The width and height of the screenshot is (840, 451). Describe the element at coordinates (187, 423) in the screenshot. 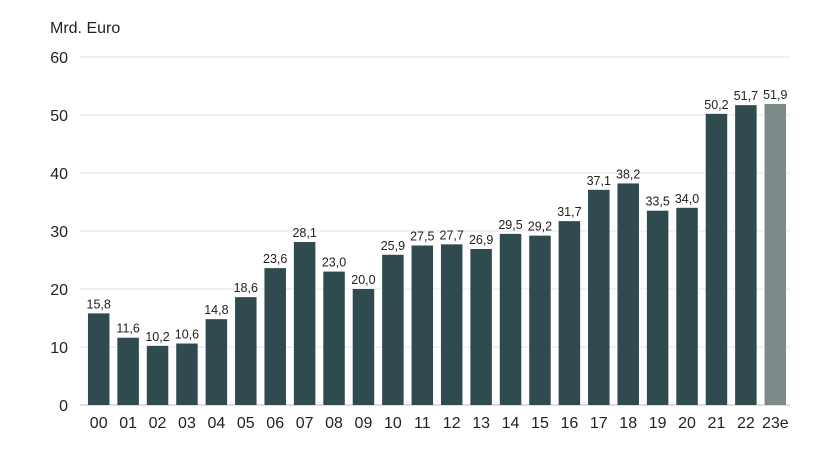

I see `x-tick-label-03: 03` at that location.